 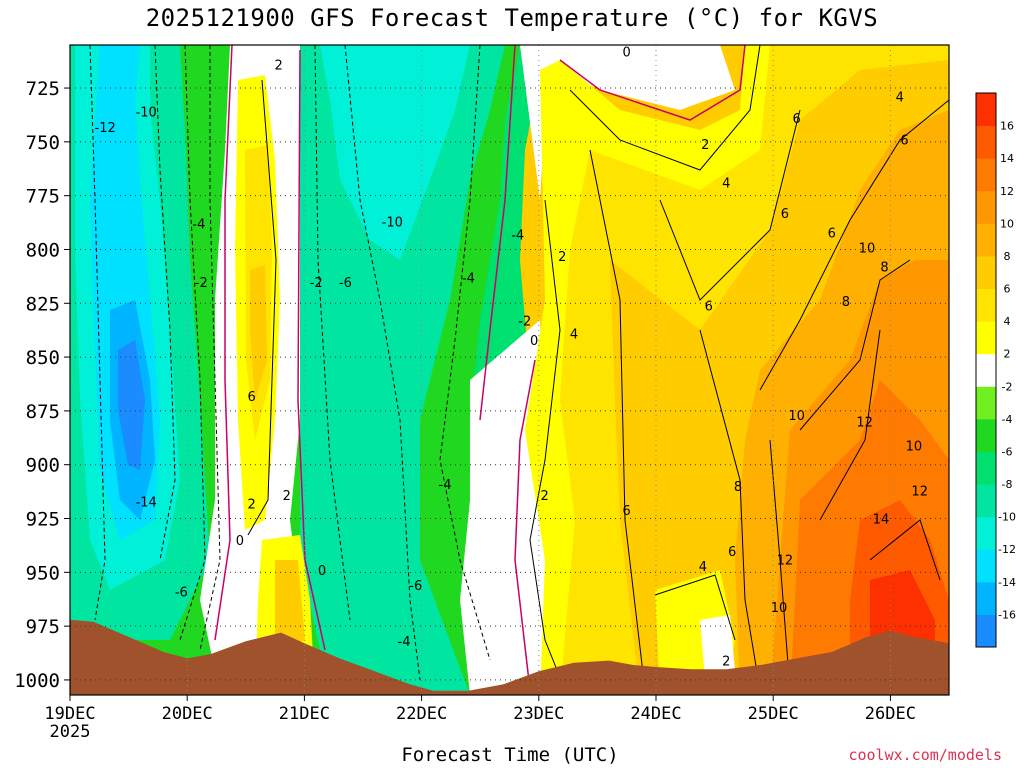 I want to click on y-tick-label: 1000, so click(x=37, y=681).